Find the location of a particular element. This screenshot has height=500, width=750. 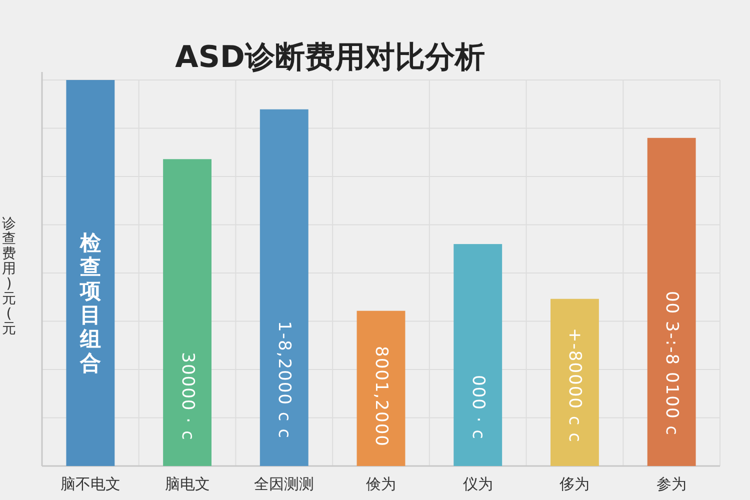

x-tick-label: 全因测测 is located at coordinates (284, 484).